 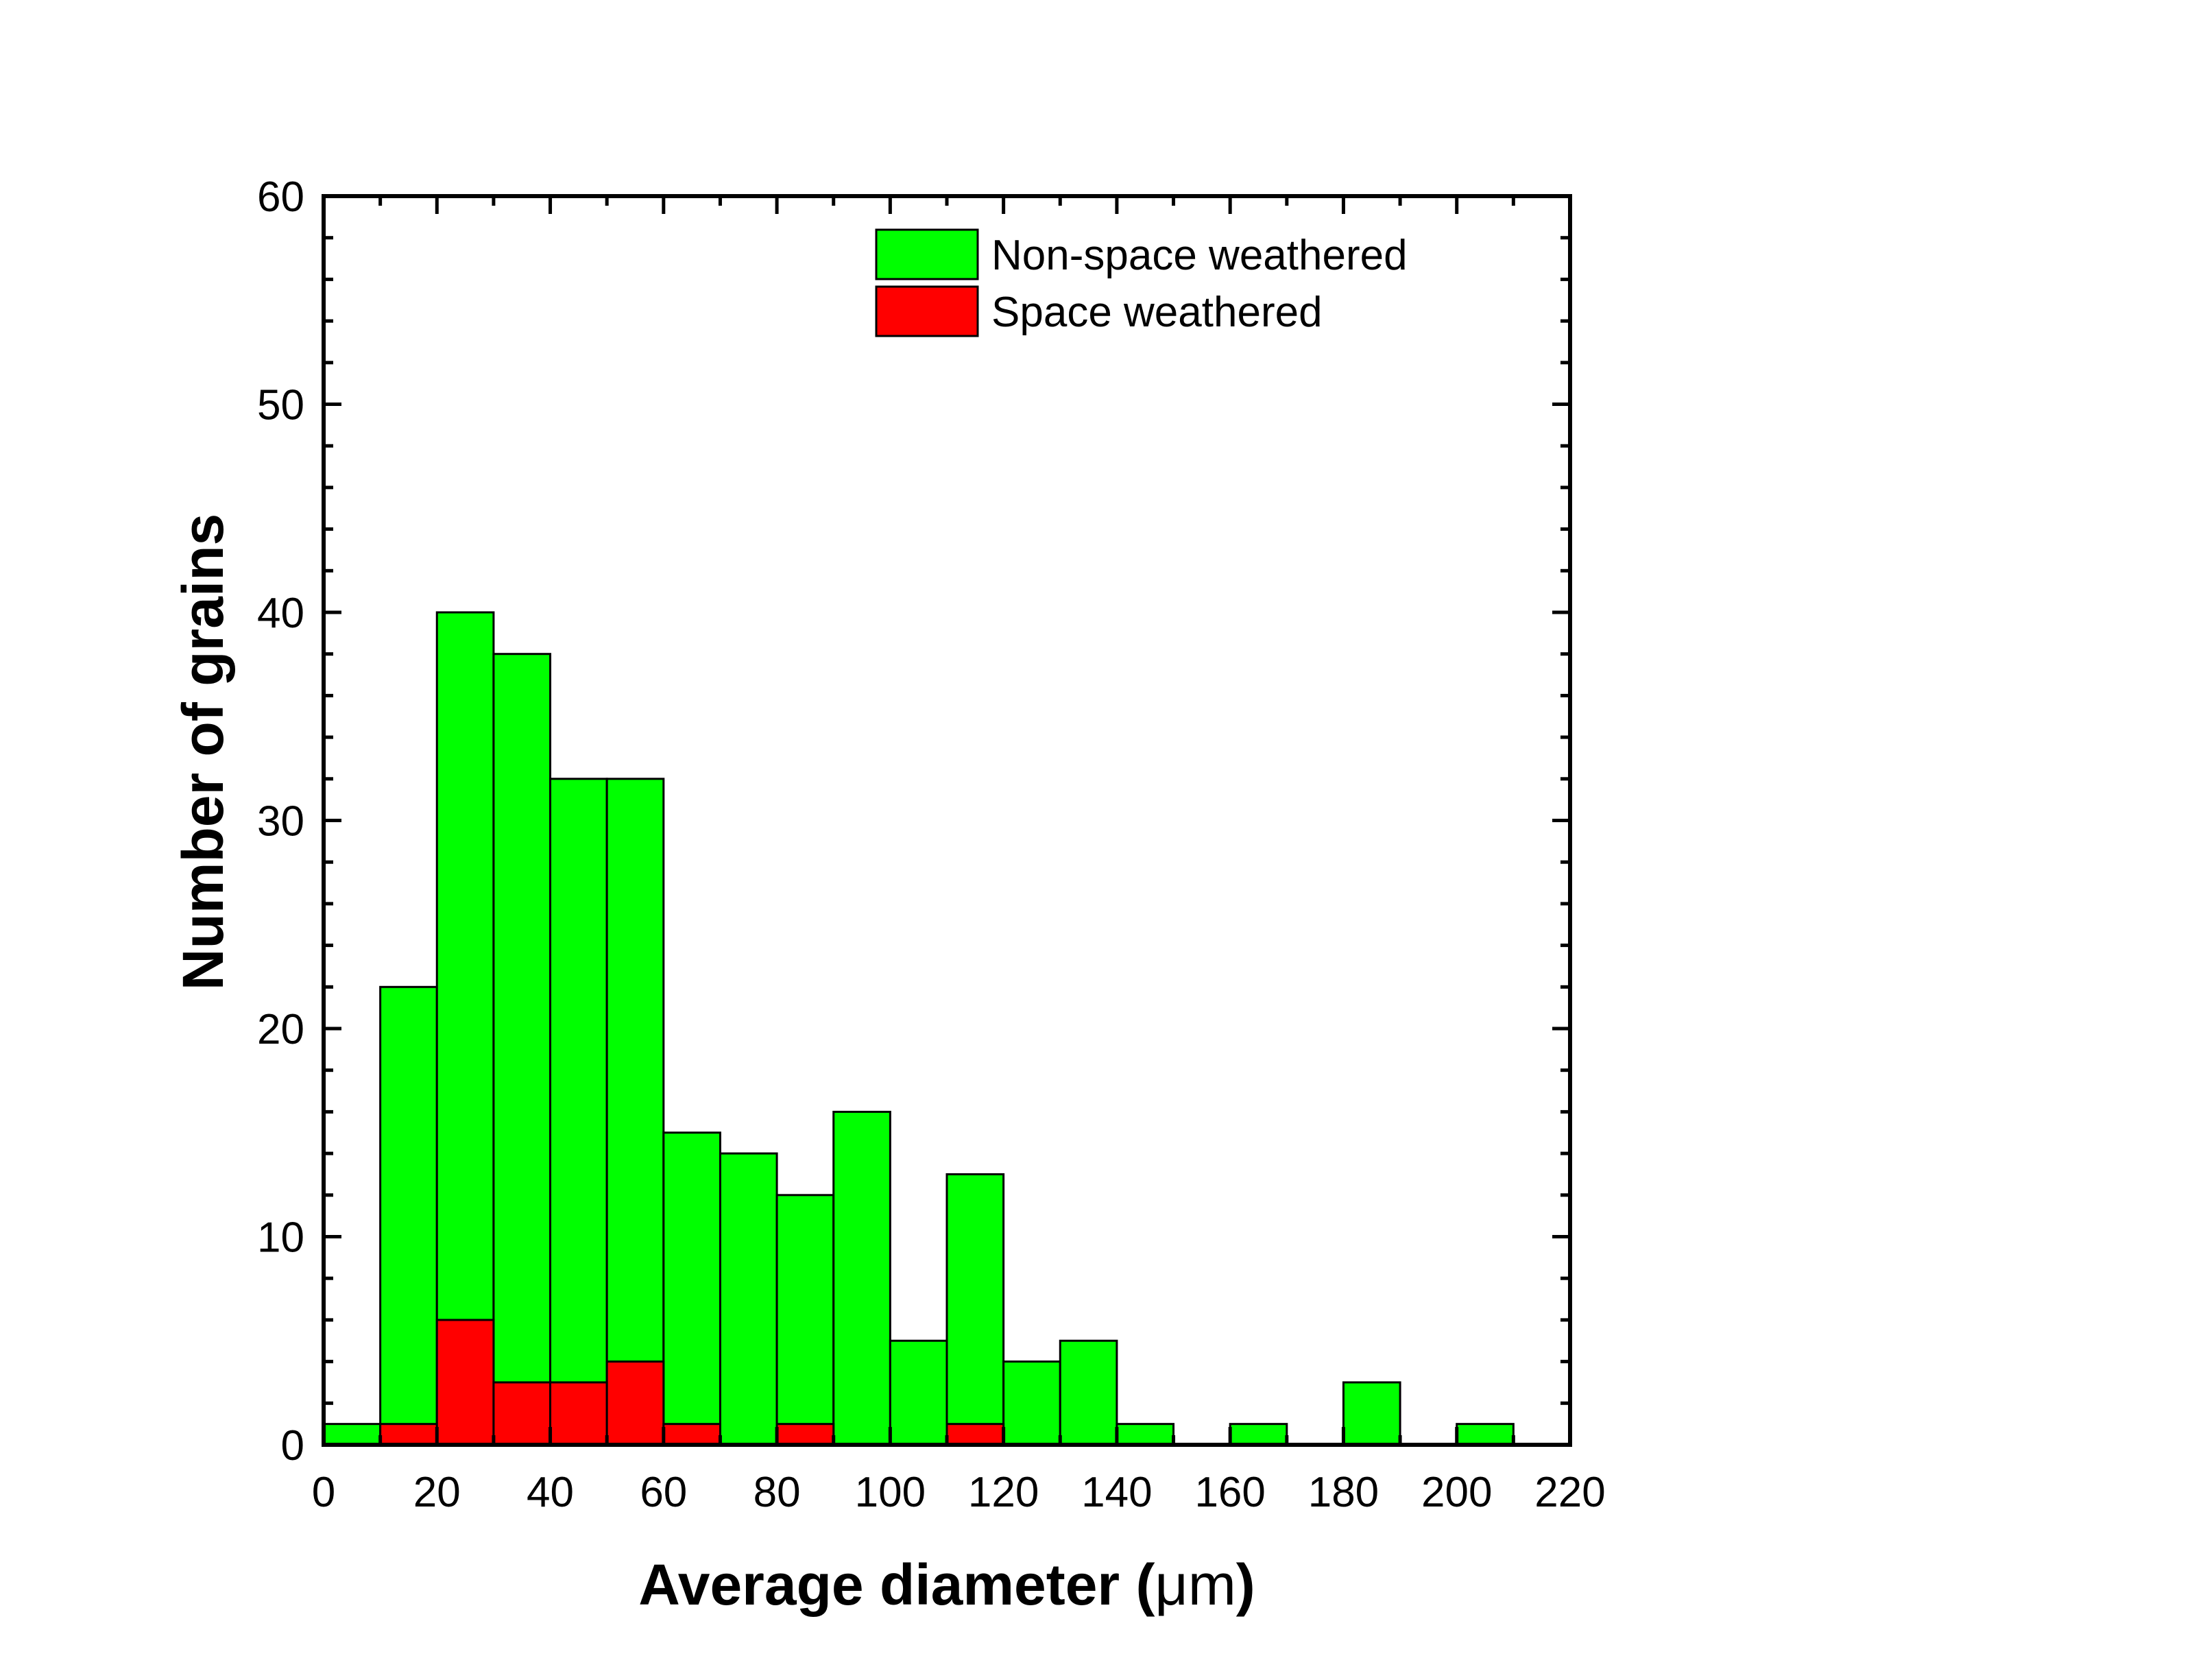 What do you see at coordinates (280, 821) in the screenshot?
I see `y-tick-label-30: 30` at bounding box center [280, 821].